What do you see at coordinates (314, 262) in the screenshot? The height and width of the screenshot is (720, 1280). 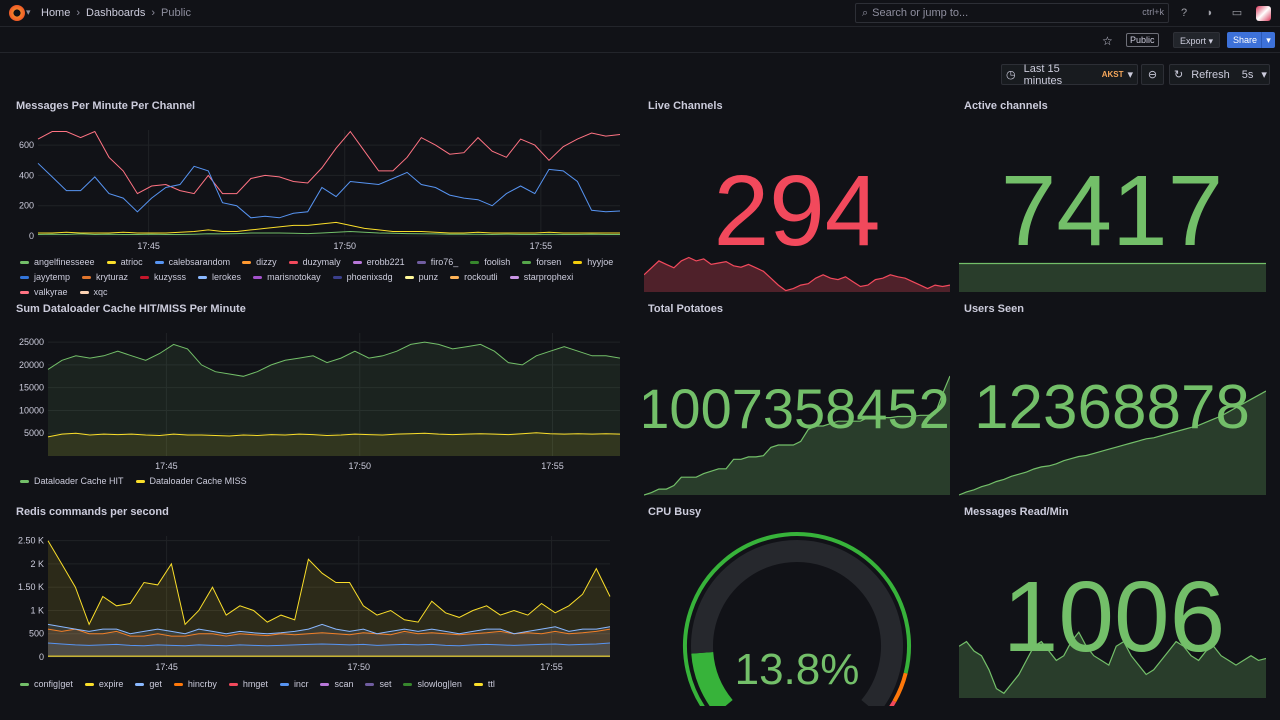 I see `legend-item: duzymaly` at bounding box center [314, 262].